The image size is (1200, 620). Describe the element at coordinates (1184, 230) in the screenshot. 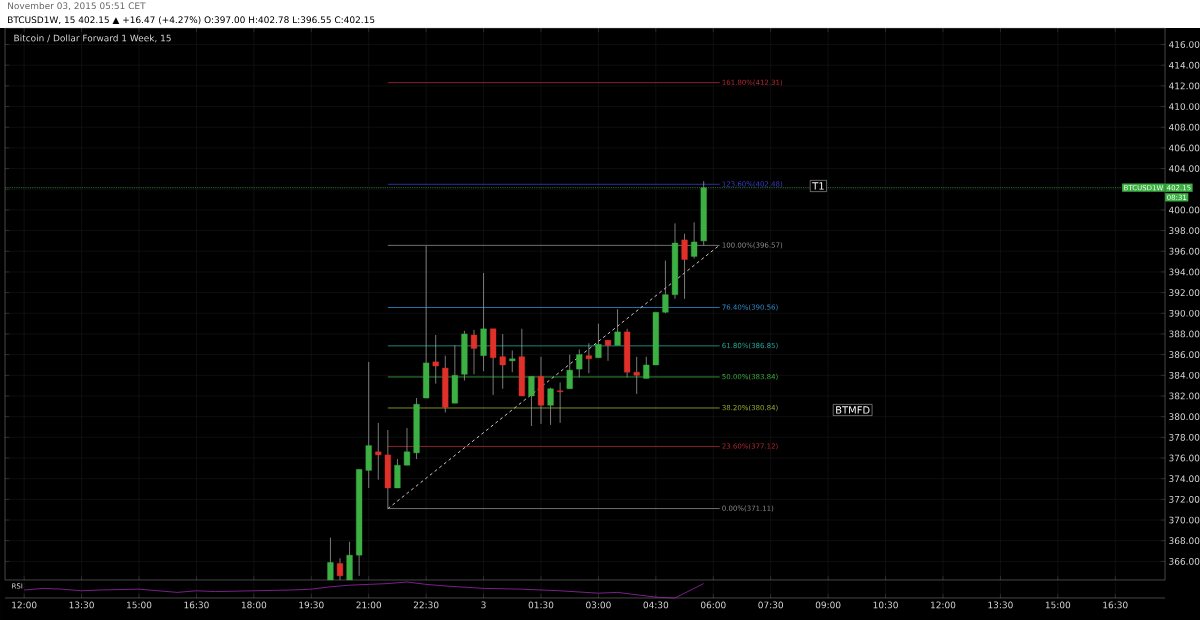

I see `y-tick-label: 398.00` at that location.